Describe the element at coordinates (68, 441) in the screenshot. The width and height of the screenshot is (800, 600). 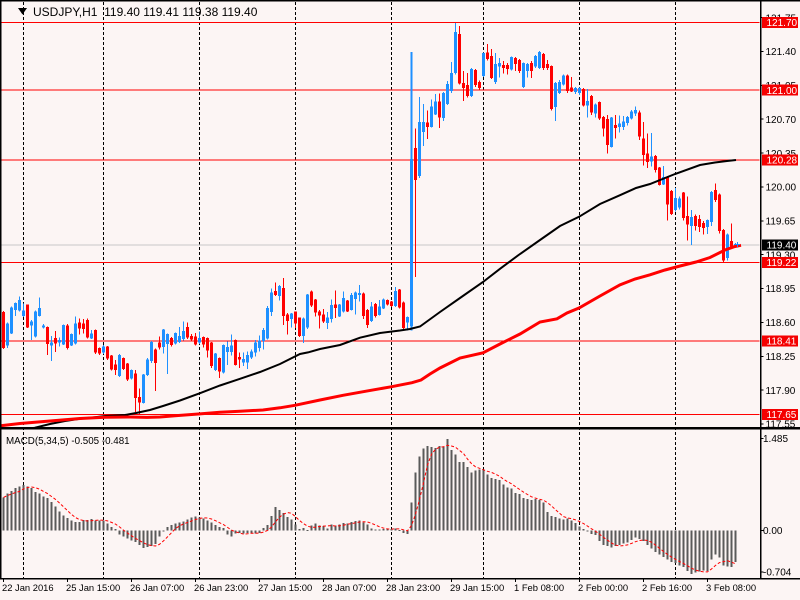
I see `svg-text: MACD(5,34,5) -0.505 -0.481` at that location.